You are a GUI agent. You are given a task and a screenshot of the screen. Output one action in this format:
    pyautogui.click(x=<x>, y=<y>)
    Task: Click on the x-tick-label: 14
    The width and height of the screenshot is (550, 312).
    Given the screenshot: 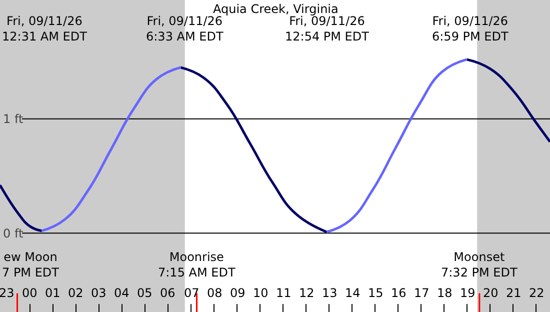 What is the action you would take?
    pyautogui.click(x=352, y=293)
    